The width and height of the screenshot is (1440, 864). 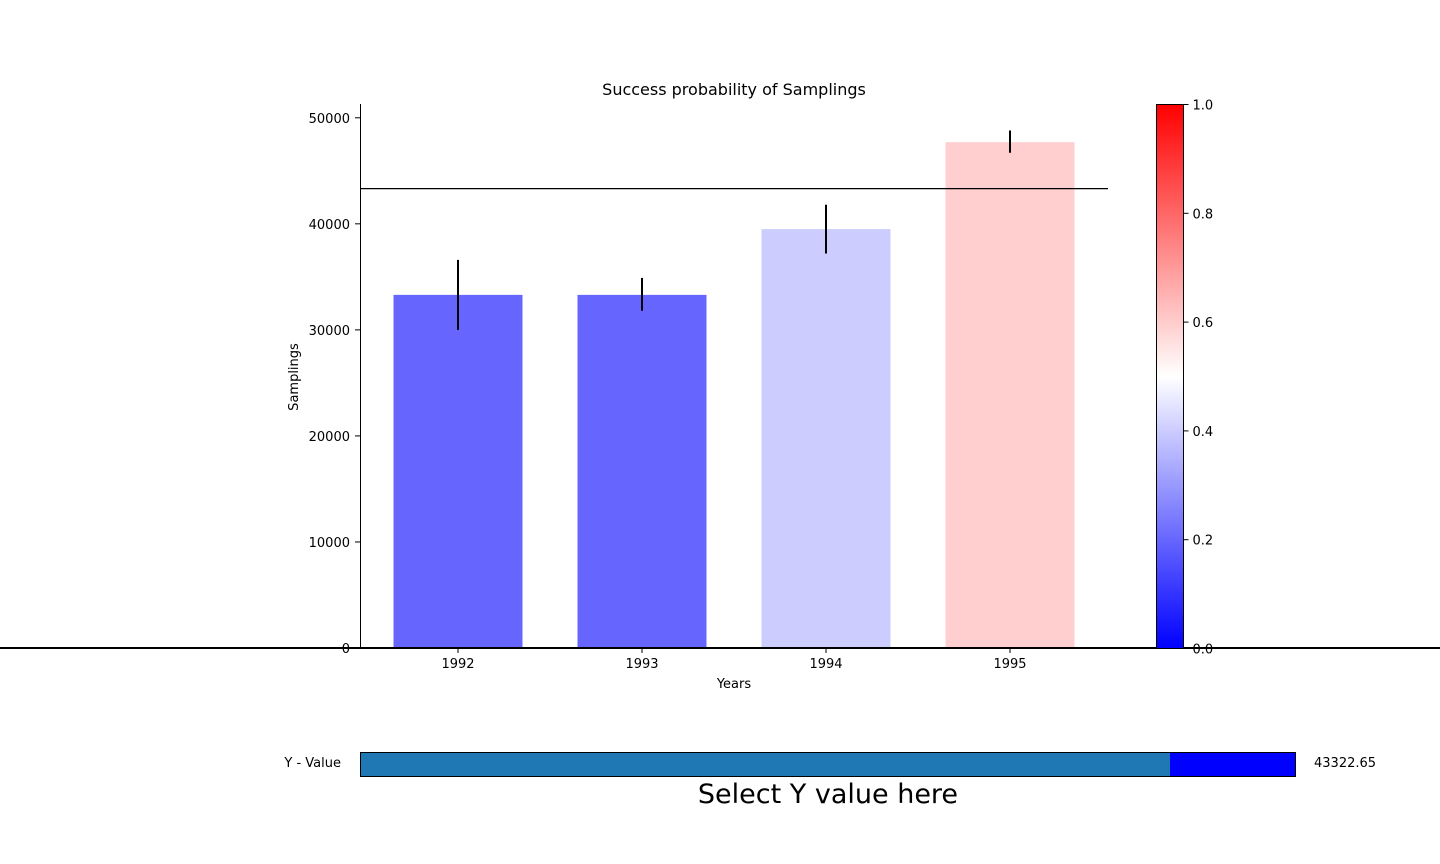 What do you see at coordinates (734, 89) in the screenshot?
I see `chart-title: Success probability of Samplings` at bounding box center [734, 89].